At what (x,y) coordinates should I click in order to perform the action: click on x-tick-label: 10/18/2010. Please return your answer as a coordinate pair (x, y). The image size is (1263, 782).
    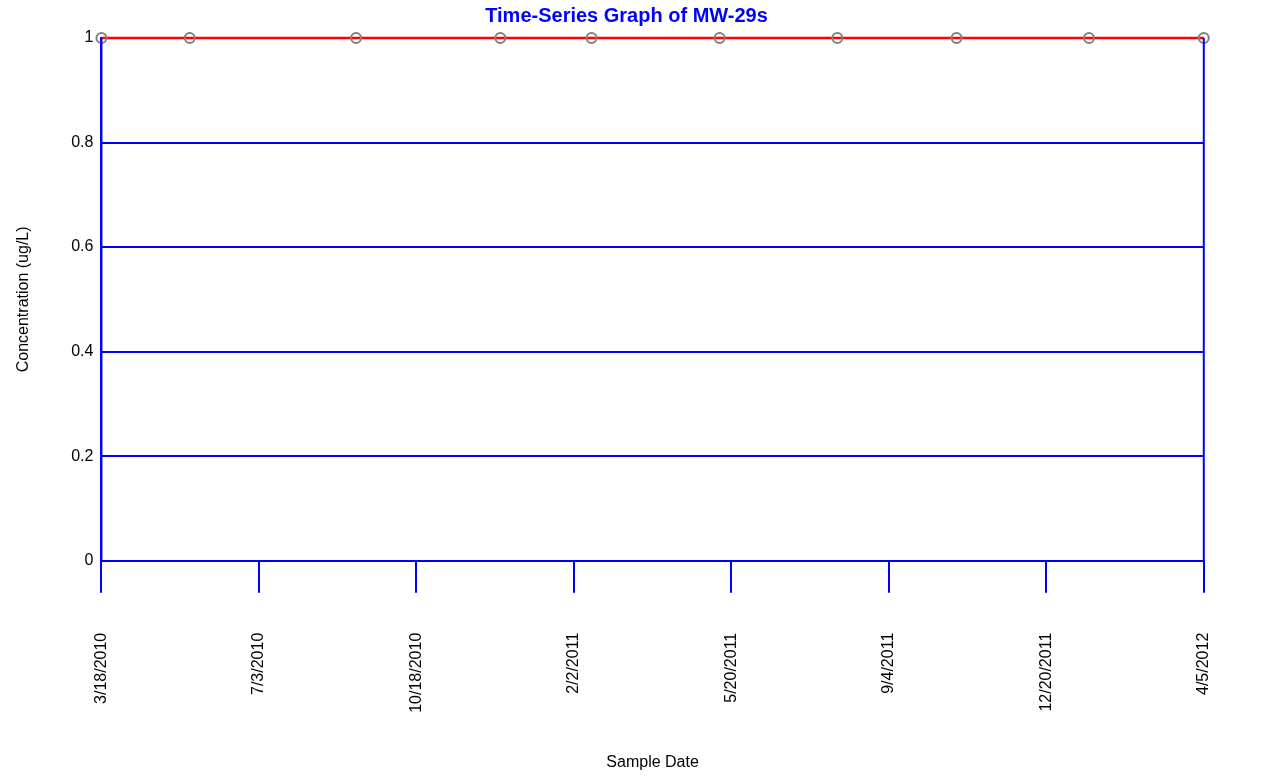
    Looking at the image, I should click on (415, 672).